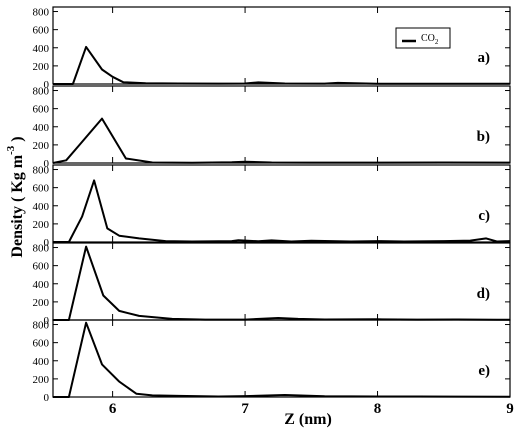 This screenshot has height=432, width=519. Describe the element at coordinates (484, 58) in the screenshot. I see `panel-label: a)` at that location.